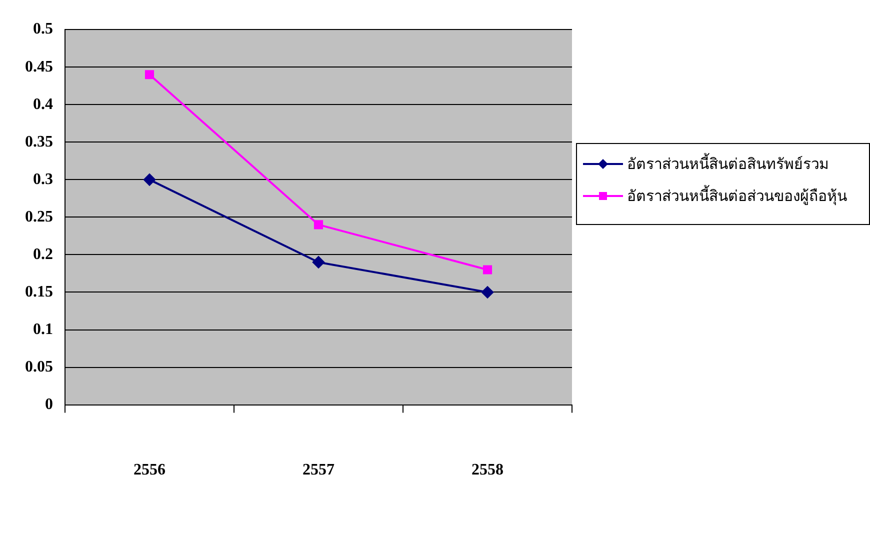 The height and width of the screenshot is (536, 870). What do you see at coordinates (39, 217) in the screenshot?
I see `y-tick-label: 0.25` at bounding box center [39, 217].